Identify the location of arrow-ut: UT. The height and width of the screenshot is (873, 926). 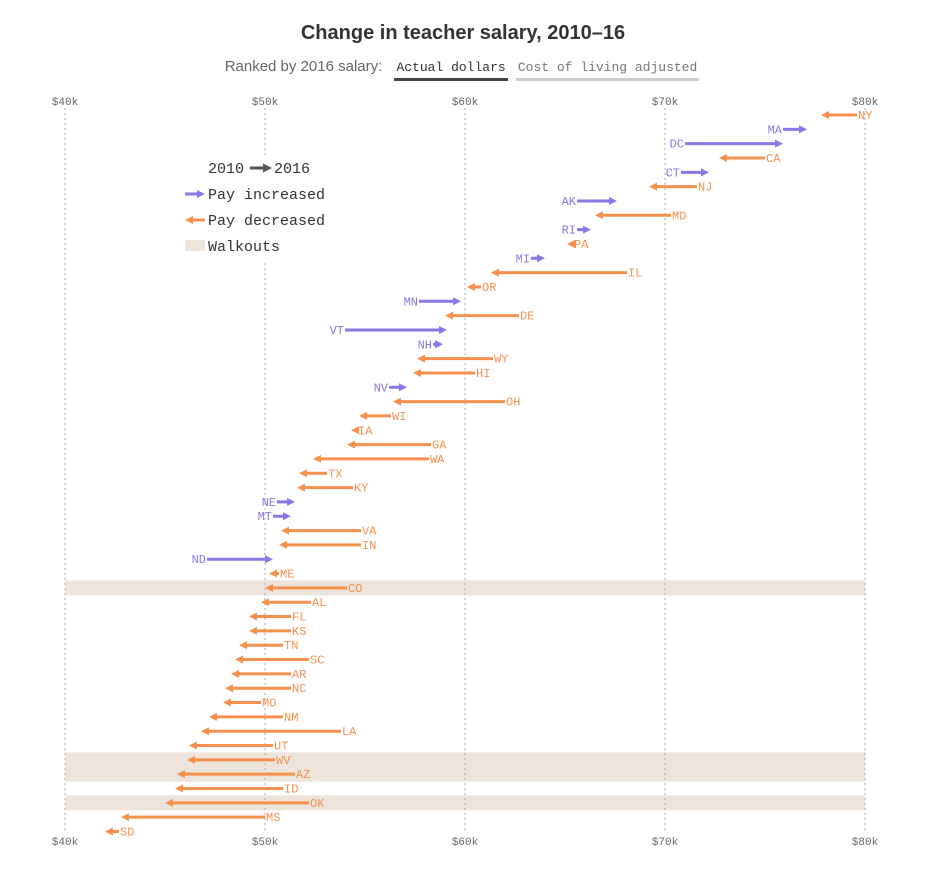
(238, 747).